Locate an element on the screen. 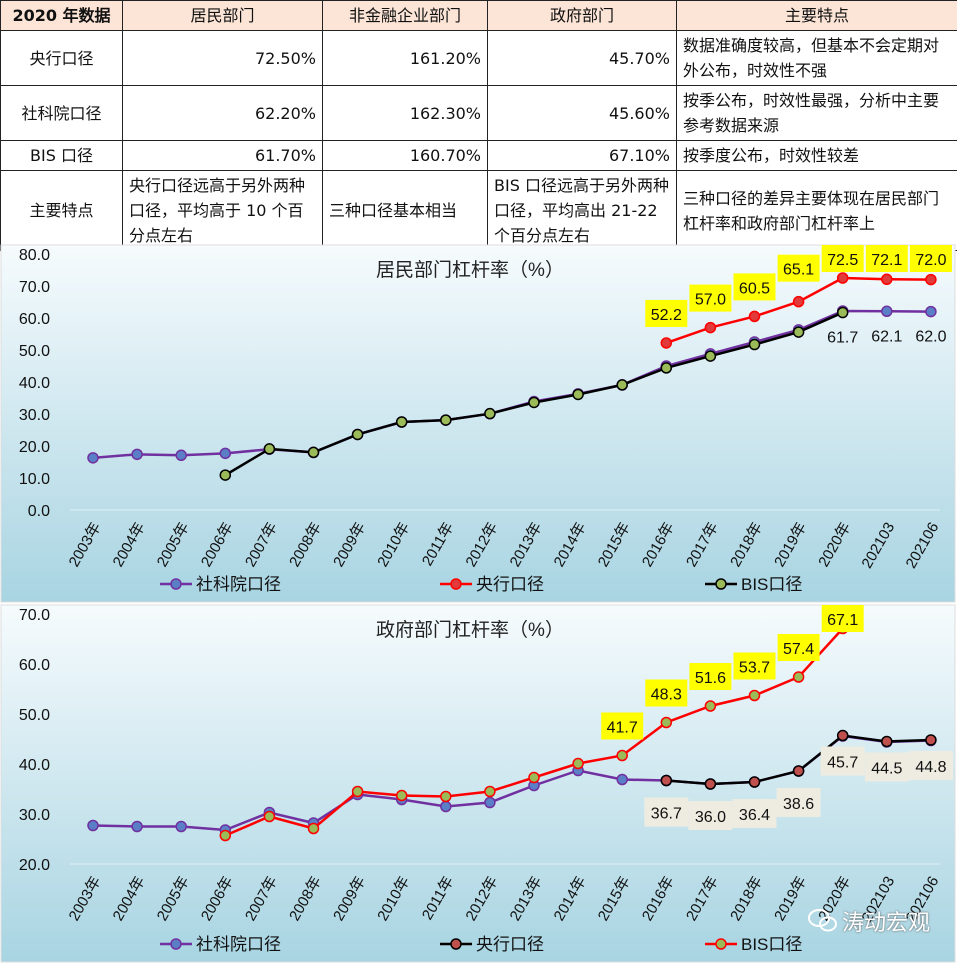 This screenshot has height=965, width=957. watermark-text: 涛动宏观 is located at coordinates (886, 923).